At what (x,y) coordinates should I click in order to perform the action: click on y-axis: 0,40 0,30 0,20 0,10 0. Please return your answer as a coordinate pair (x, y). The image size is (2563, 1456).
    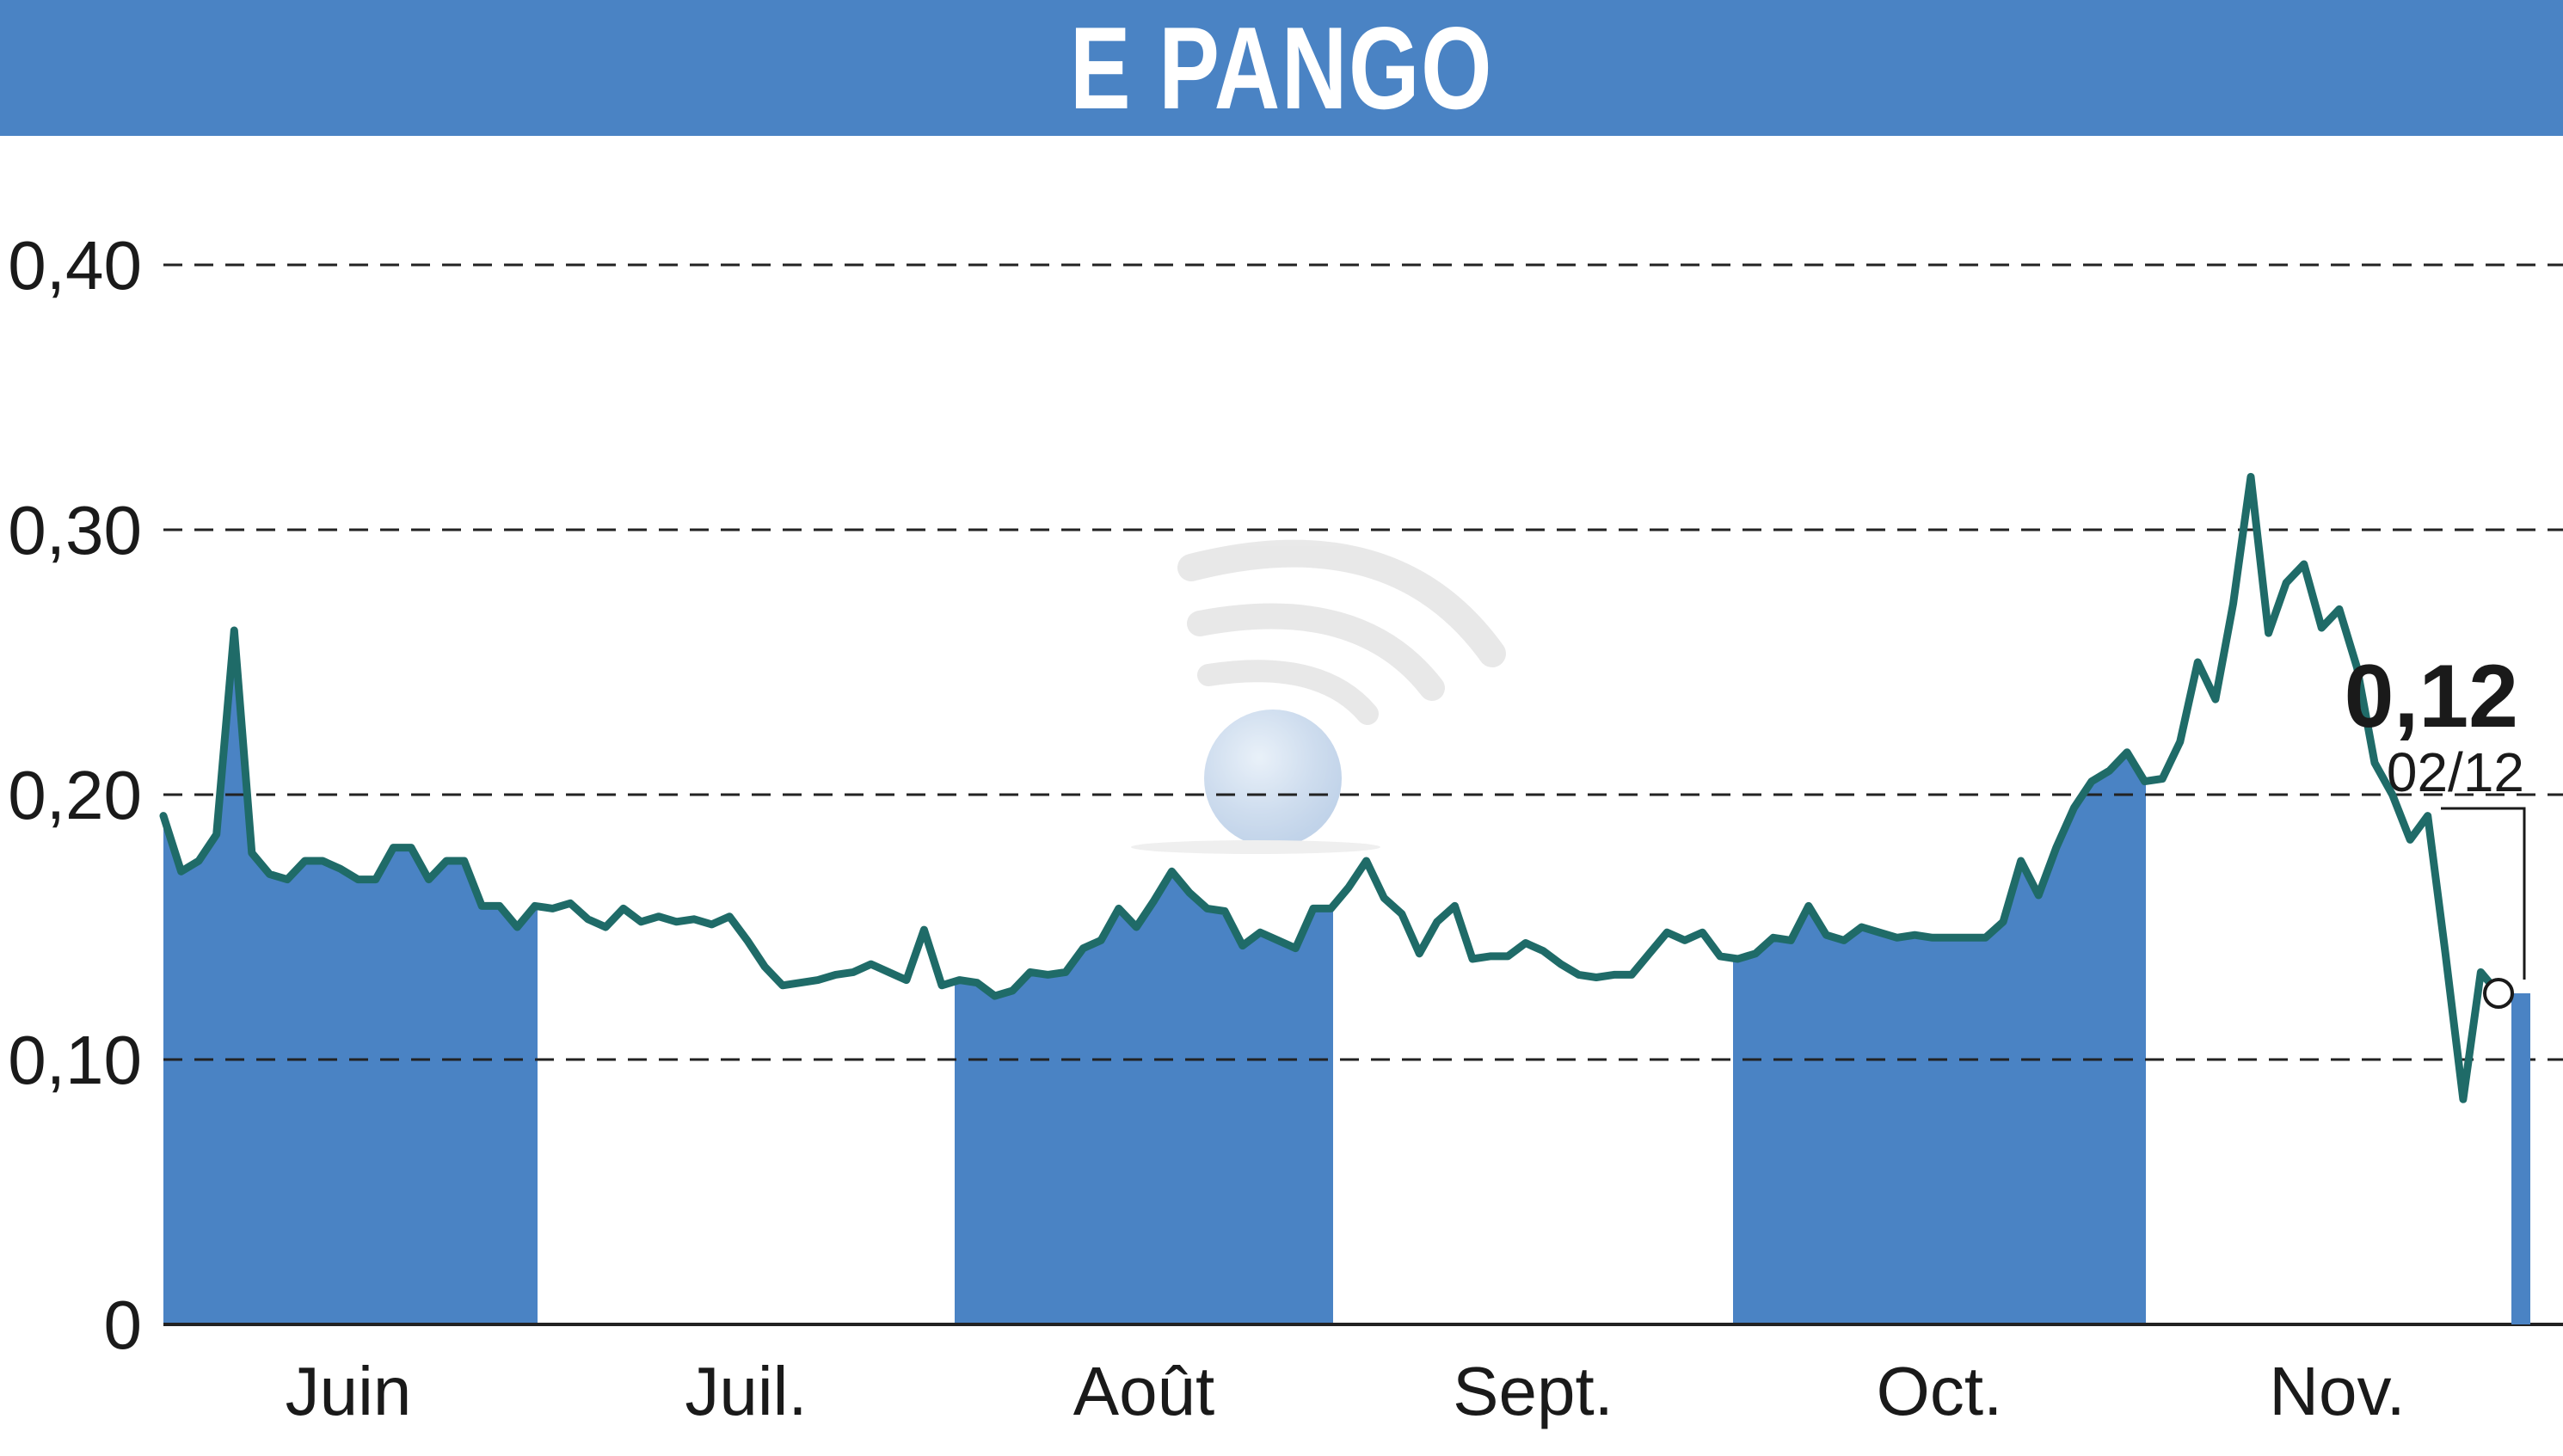
    Looking at the image, I should click on (75, 795).